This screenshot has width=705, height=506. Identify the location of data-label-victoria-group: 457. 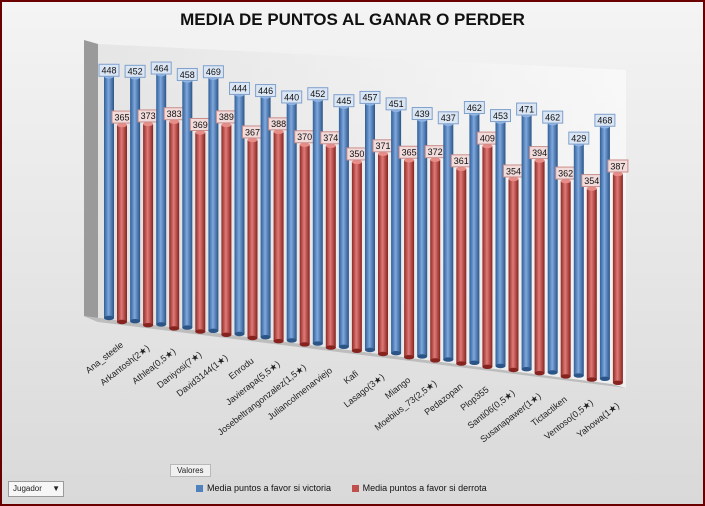
(370, 97).